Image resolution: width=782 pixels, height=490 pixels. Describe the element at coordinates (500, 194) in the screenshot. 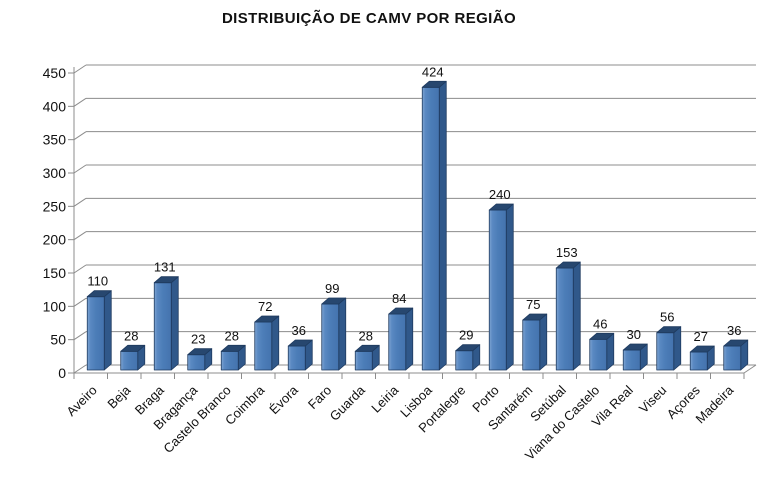

I see `bar-value-label: 240` at that location.